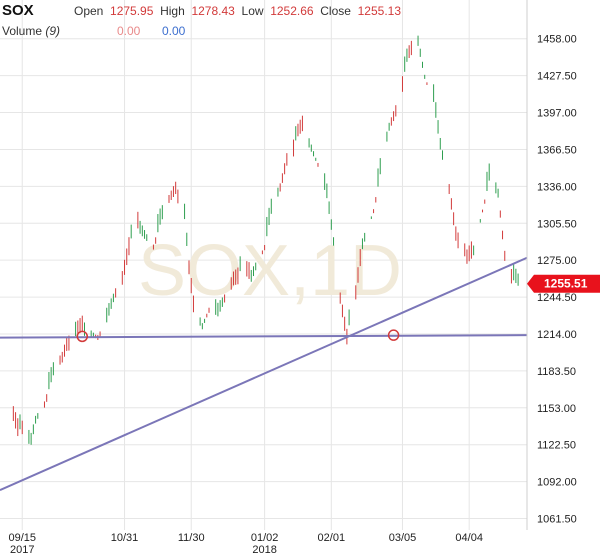 The width and height of the screenshot is (600, 558). I want to click on time-tick-label: 02/01, so click(332, 538).